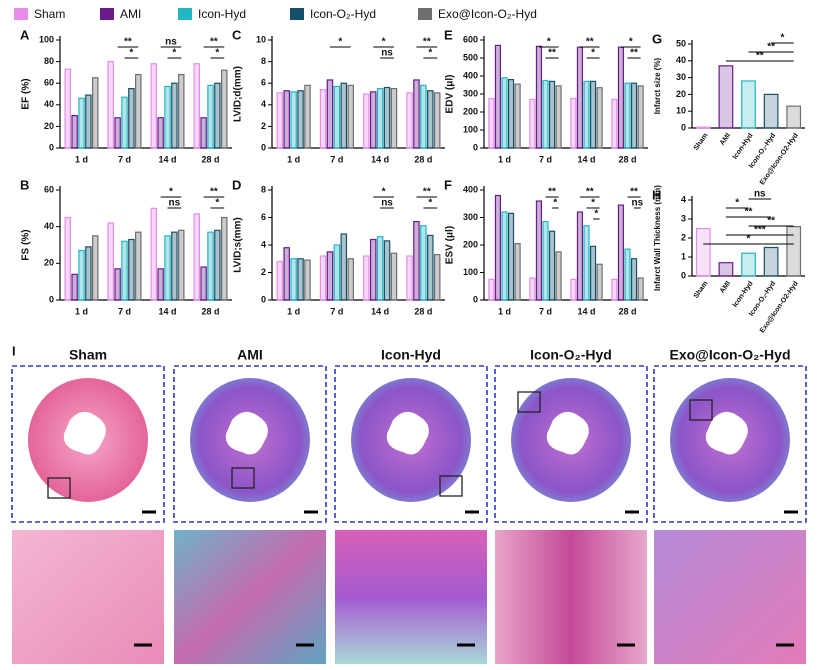 The height and width of the screenshot is (670, 817). What do you see at coordinates (238, 244) in the screenshot?
I see `y-axis-label: LVID;s(mm)` at bounding box center [238, 244].